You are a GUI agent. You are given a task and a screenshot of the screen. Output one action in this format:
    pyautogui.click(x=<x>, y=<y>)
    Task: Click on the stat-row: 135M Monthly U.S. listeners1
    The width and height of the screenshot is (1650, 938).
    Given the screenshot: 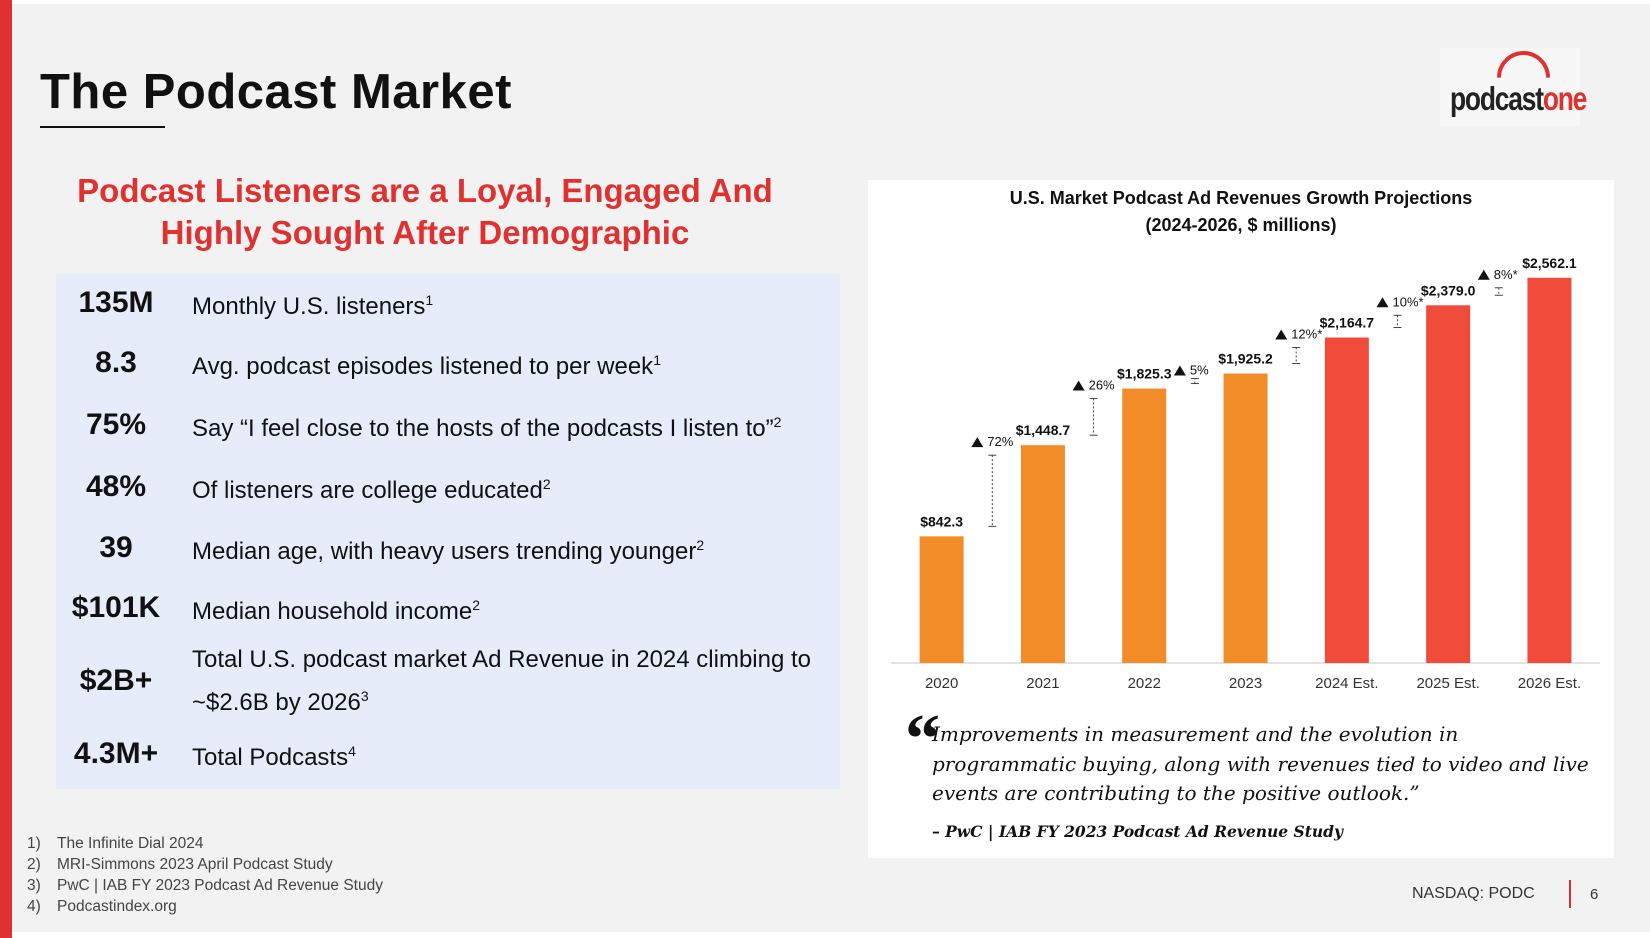 What is the action you would take?
    pyautogui.click(x=448, y=303)
    